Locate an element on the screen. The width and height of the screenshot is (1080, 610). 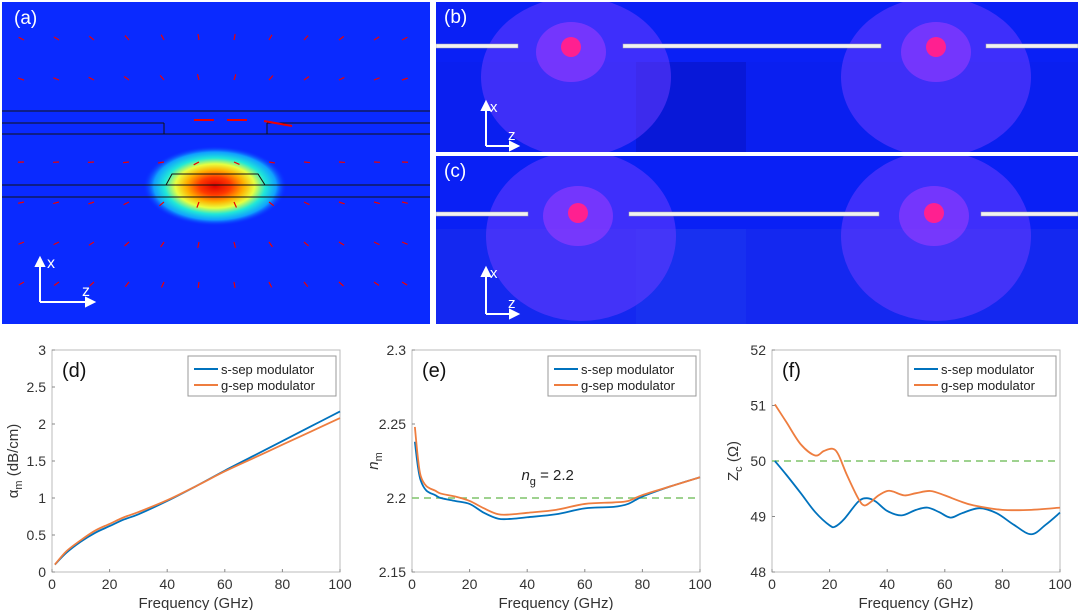
reference-label: ng = 2.2 is located at coordinates (547, 477).